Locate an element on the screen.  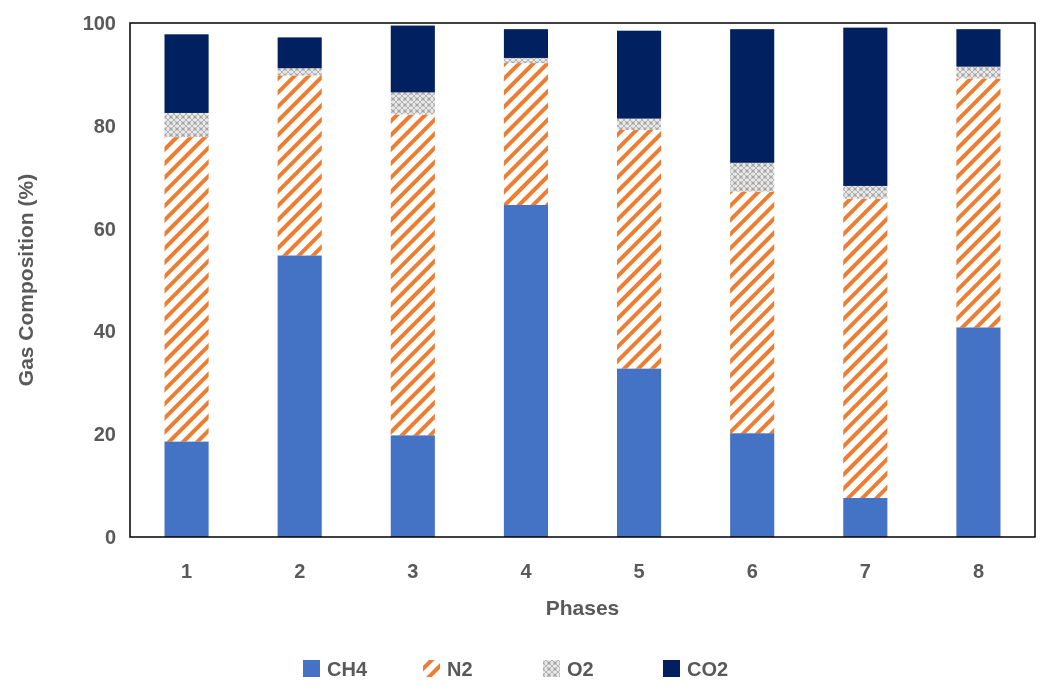
y-tick-label: 60 is located at coordinates (104, 228).